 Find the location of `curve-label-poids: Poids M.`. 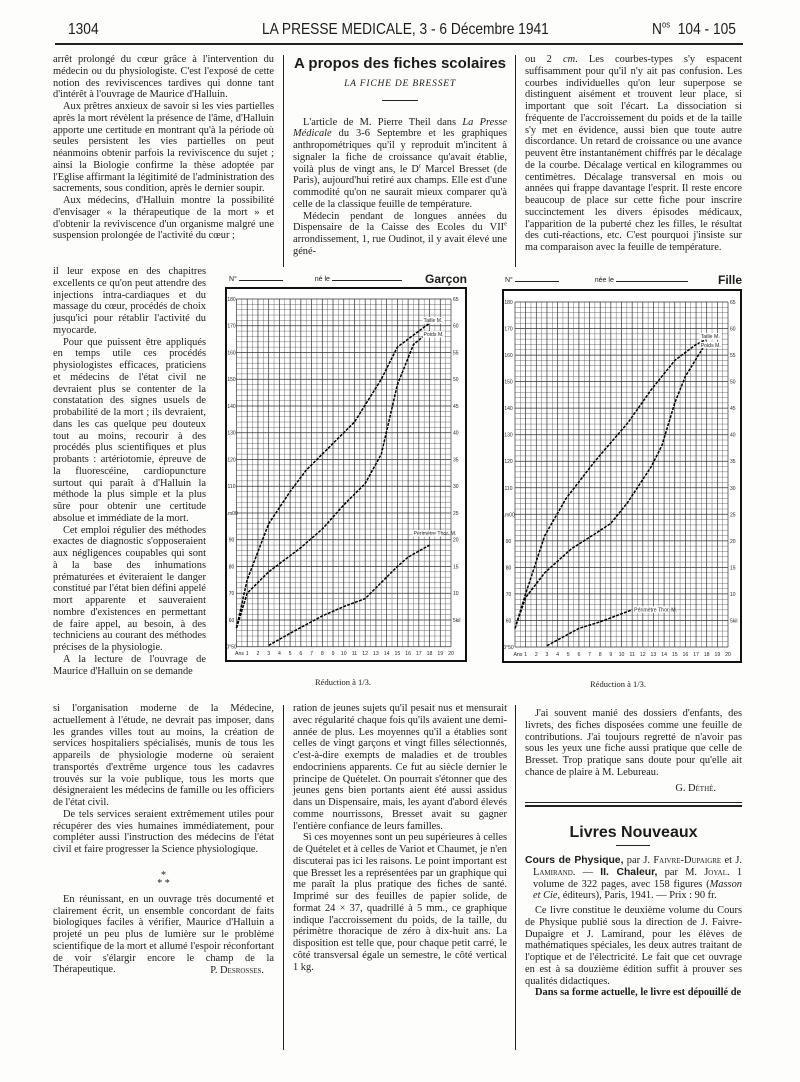

curve-label-poids: Poids M. is located at coordinates (711, 346).